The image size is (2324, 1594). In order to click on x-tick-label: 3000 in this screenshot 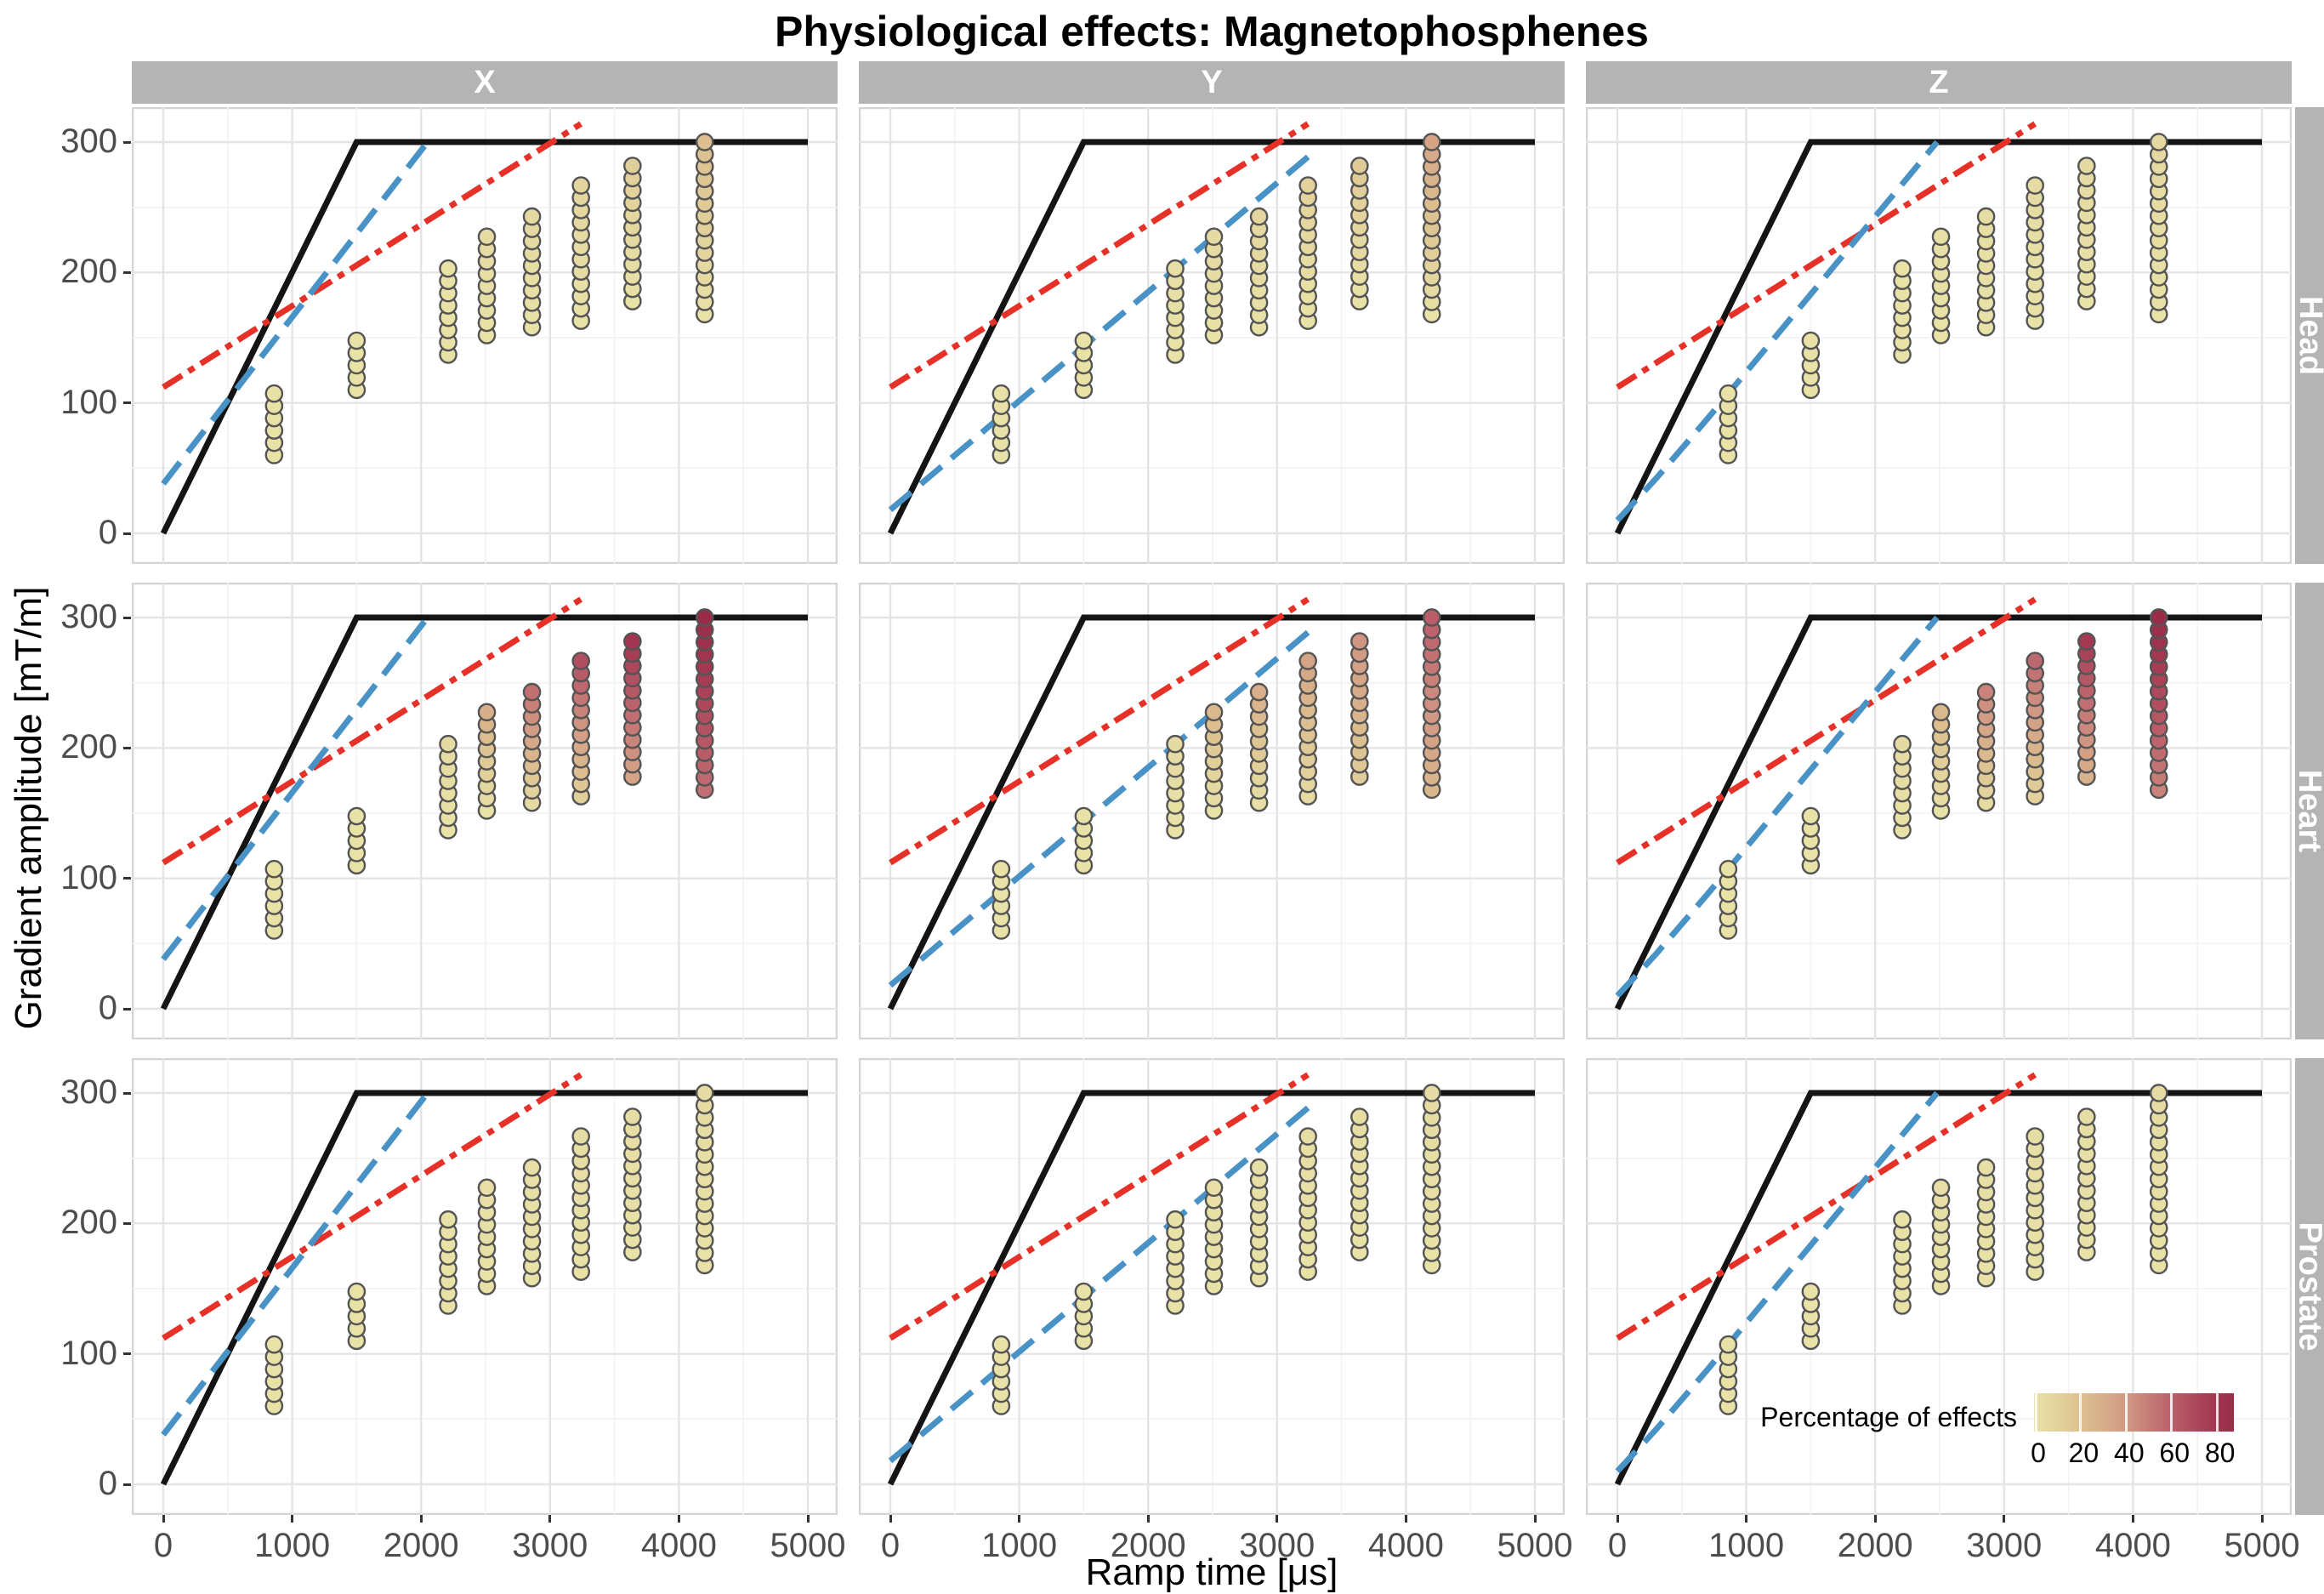, I will do `click(550, 1546)`.